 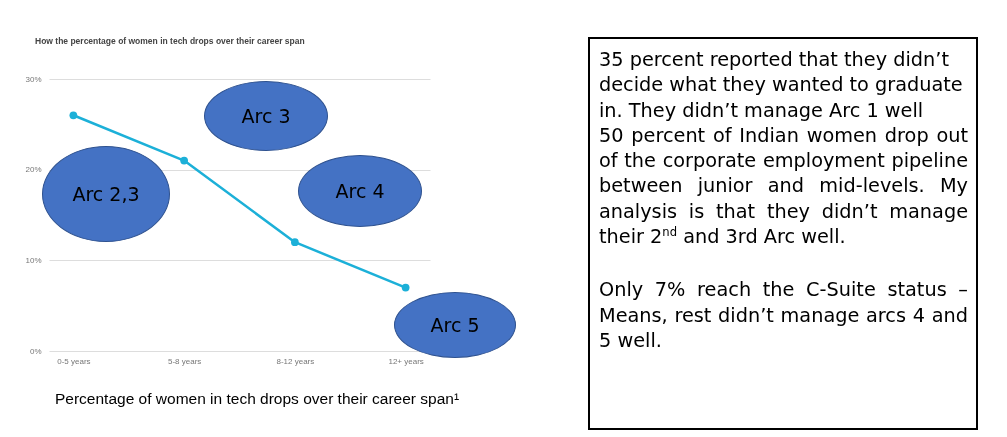 I want to click on text: Only 7% reach the C-Suite status – Means, rest didn’t manage arcs 4 and 5 well., so click(x=783, y=315).